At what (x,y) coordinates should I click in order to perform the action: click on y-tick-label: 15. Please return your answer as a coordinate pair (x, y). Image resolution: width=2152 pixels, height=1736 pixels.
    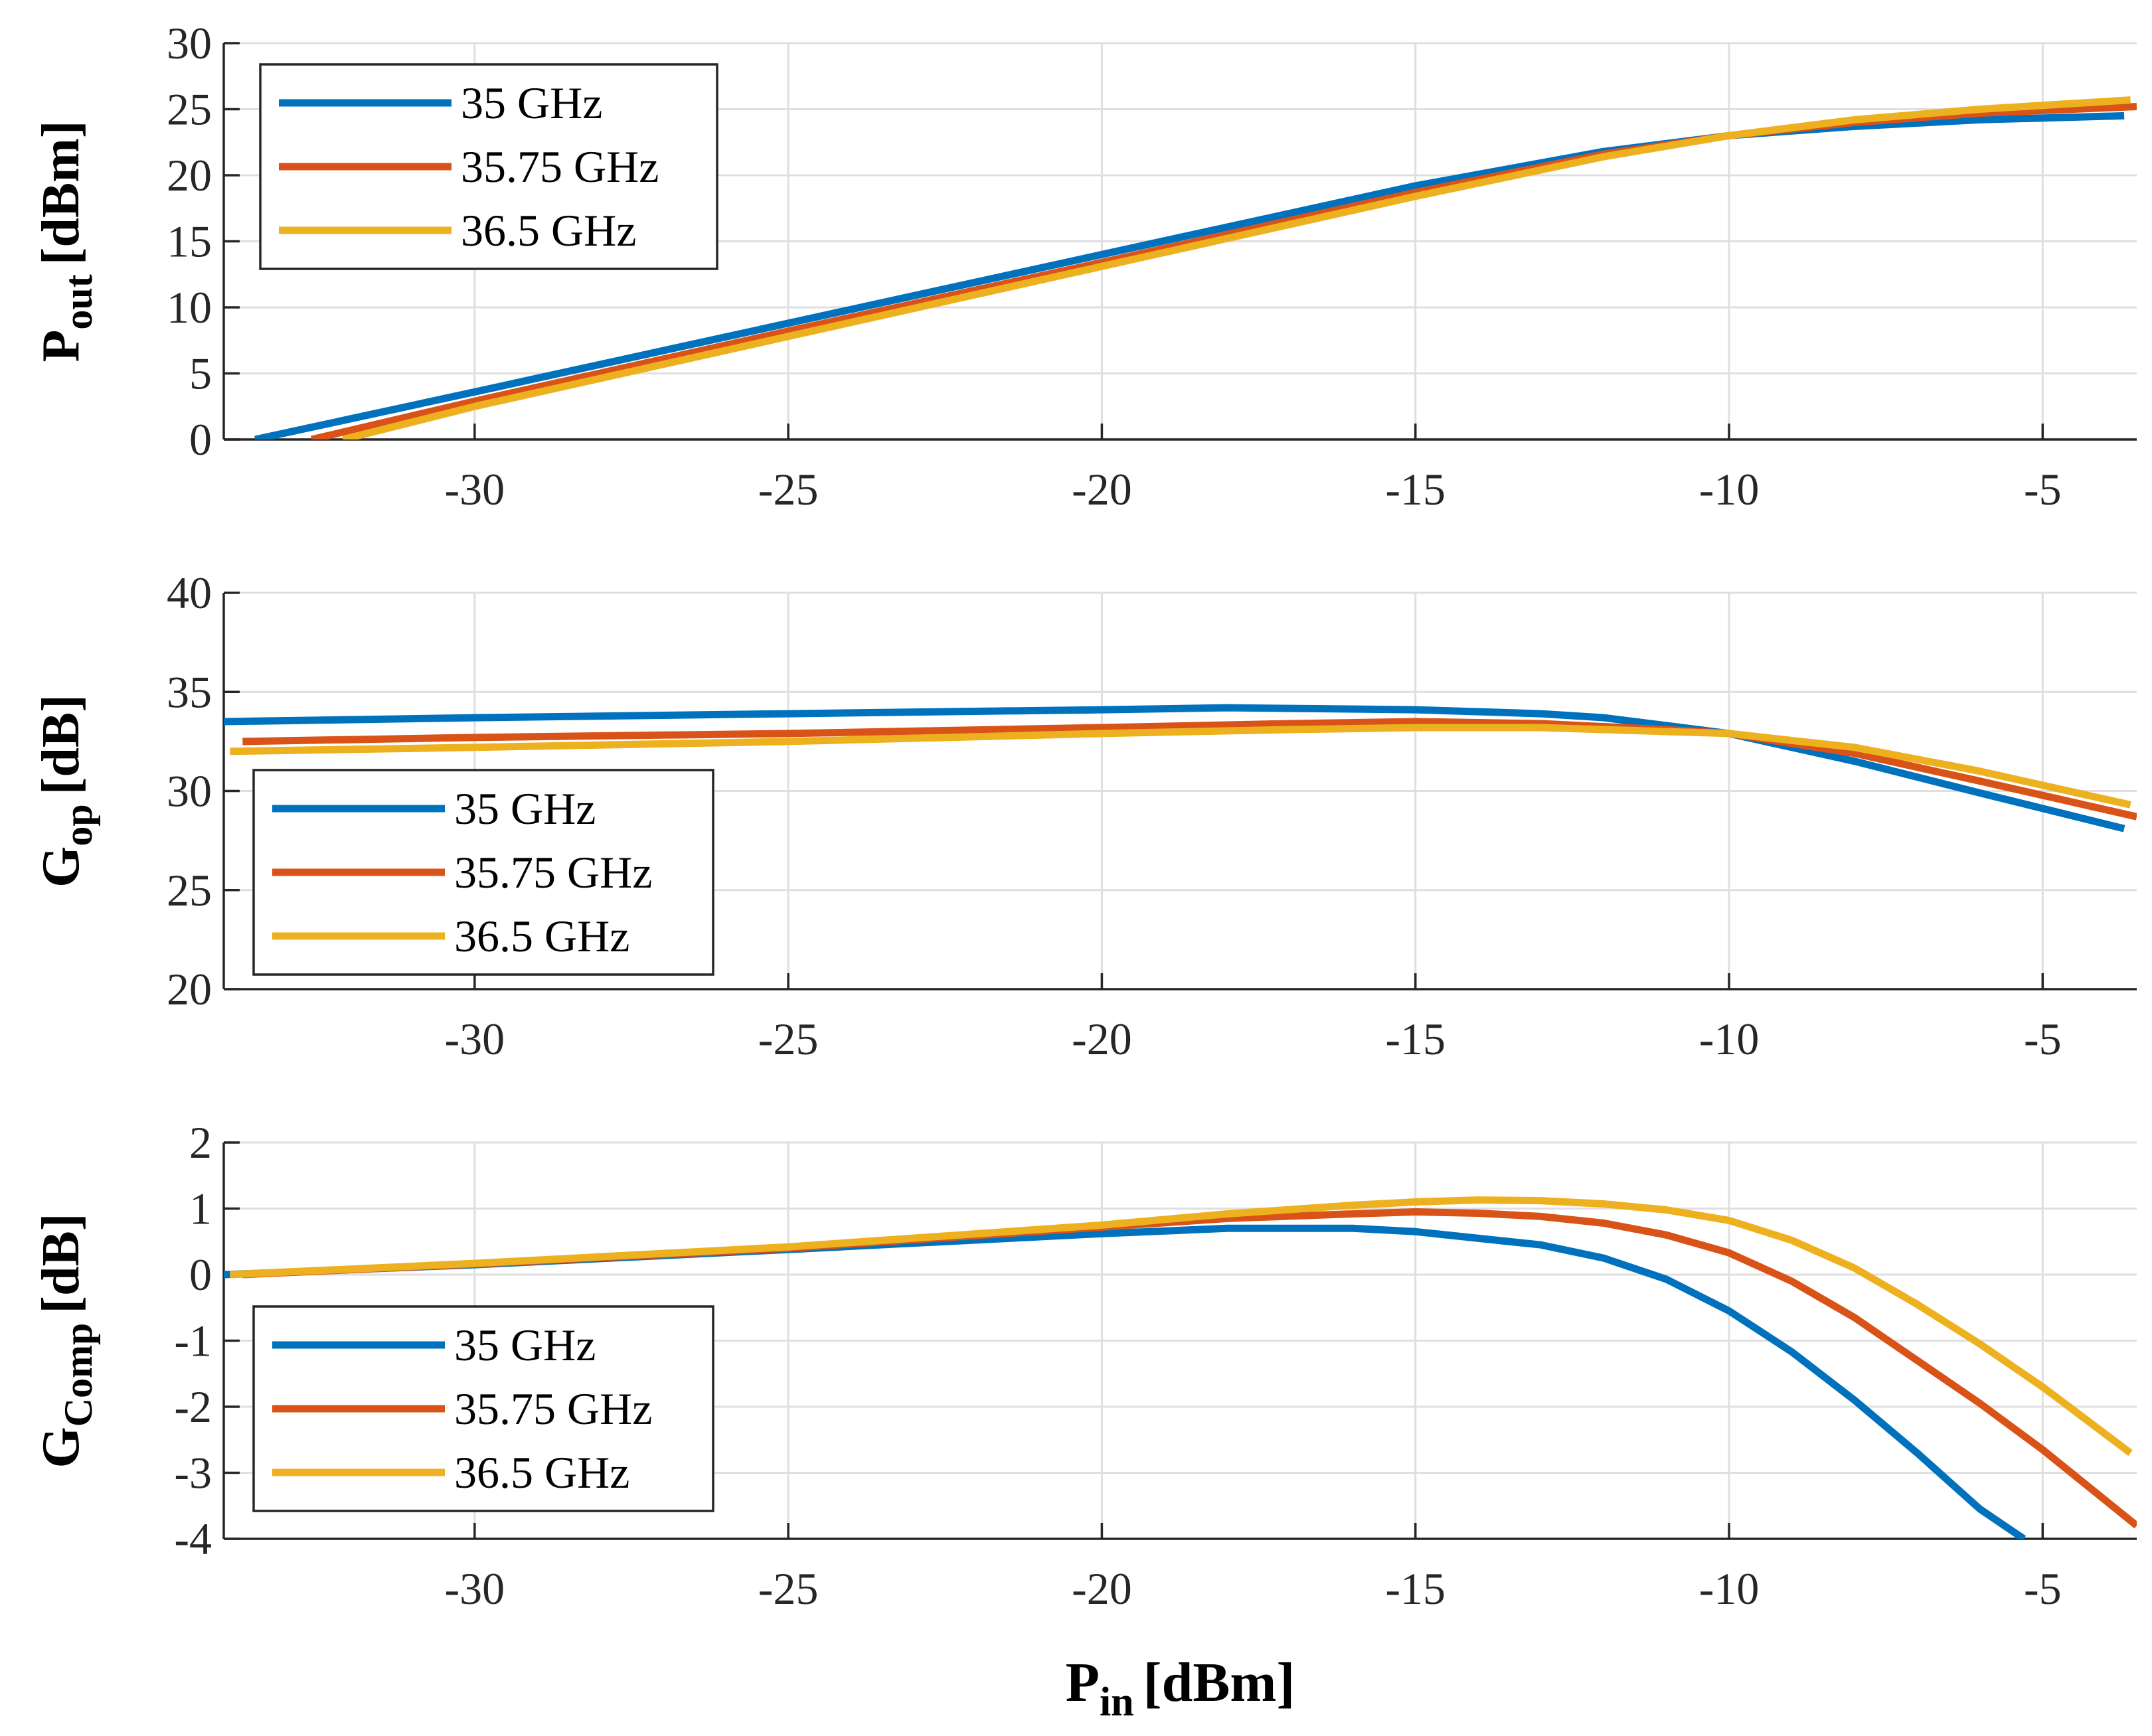
    Looking at the image, I should click on (189, 242).